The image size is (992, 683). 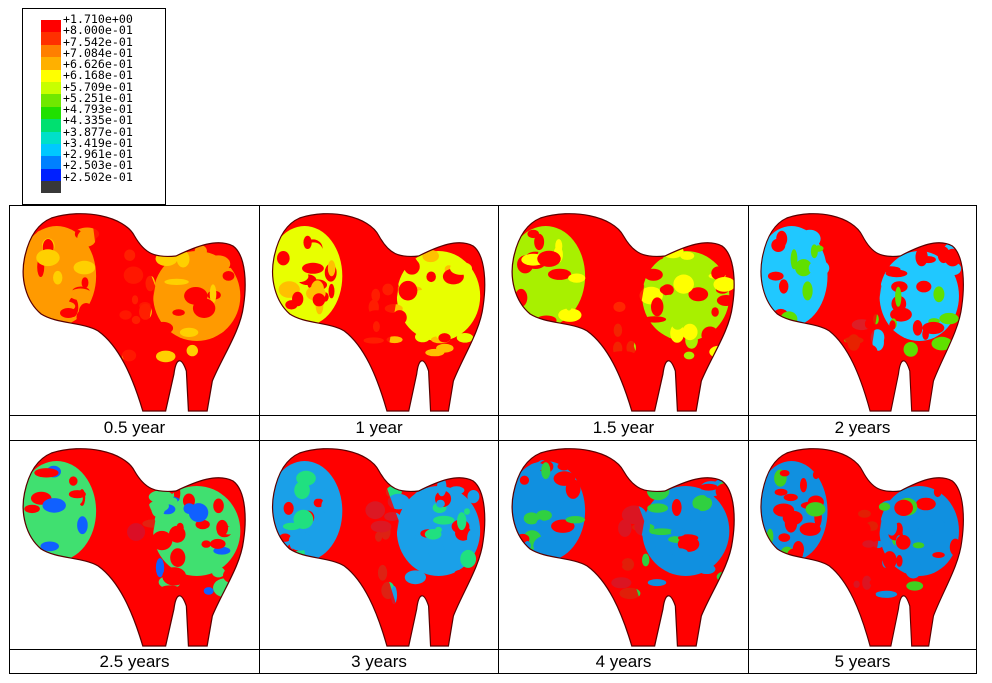 What do you see at coordinates (98, 165) in the screenshot?
I see `legend-label: +2.503e-01` at bounding box center [98, 165].